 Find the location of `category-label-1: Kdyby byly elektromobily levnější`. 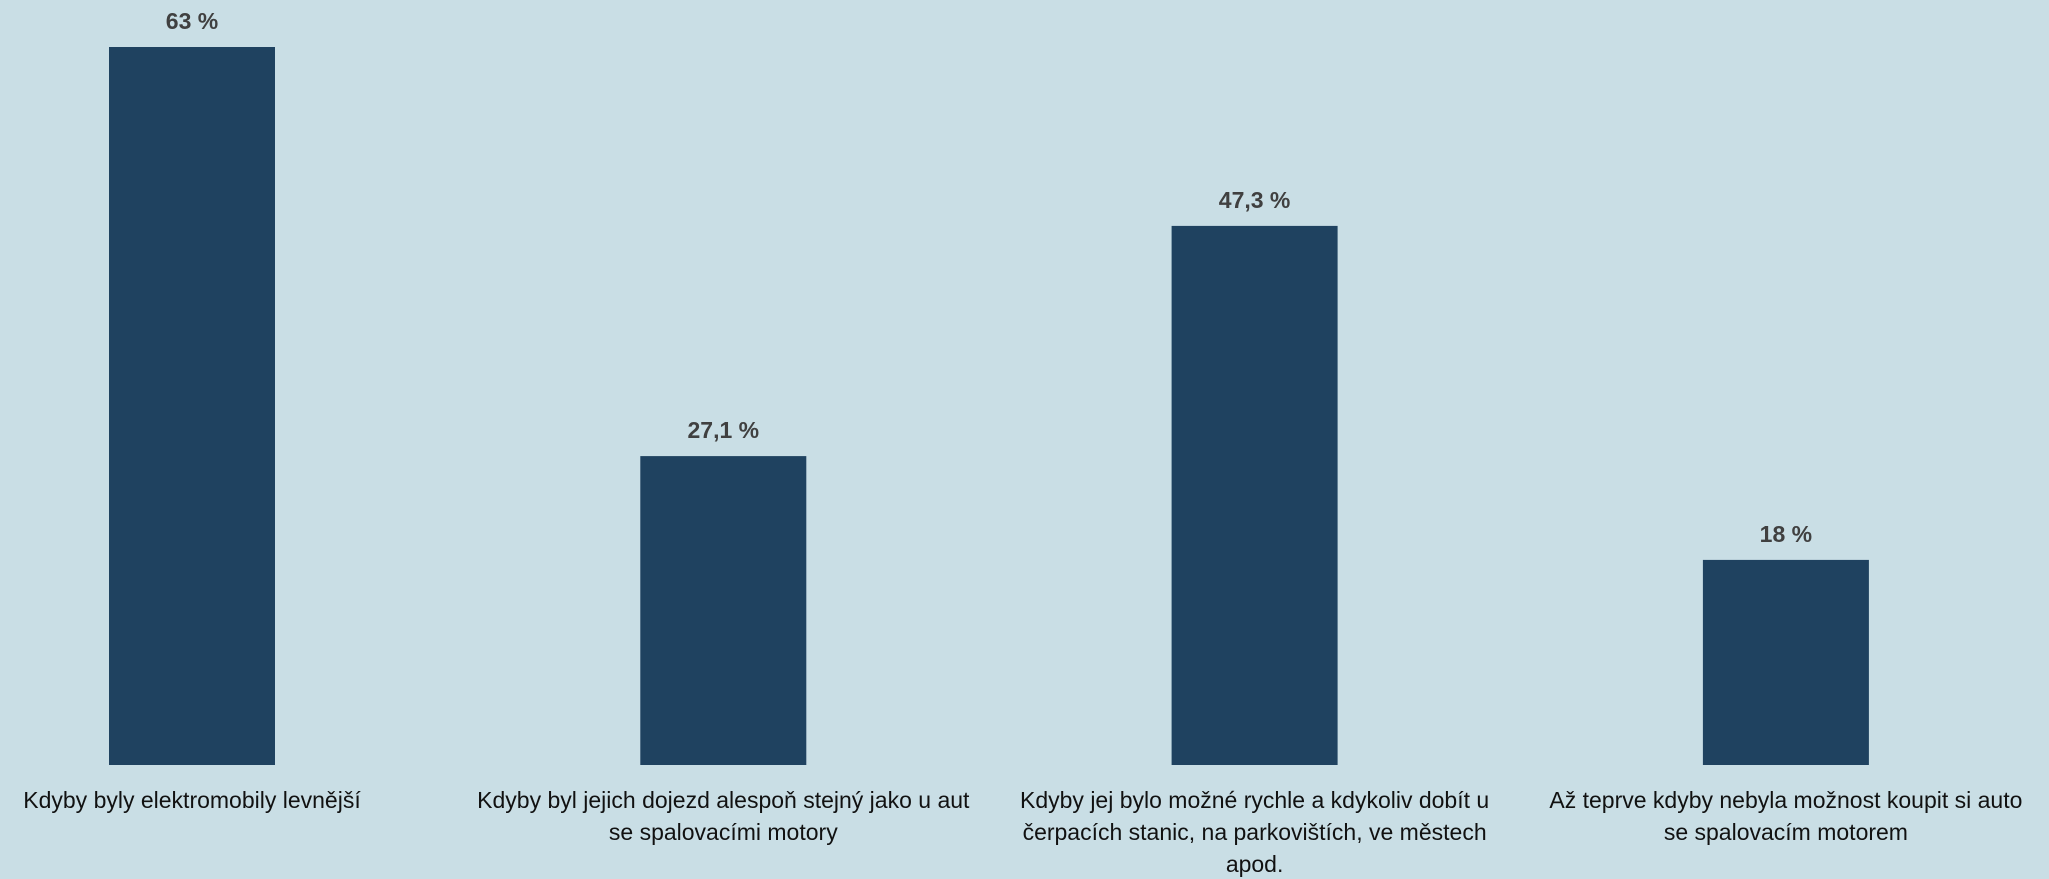

category-label-1: Kdyby byly elektromobily levnější is located at coordinates (192, 800).